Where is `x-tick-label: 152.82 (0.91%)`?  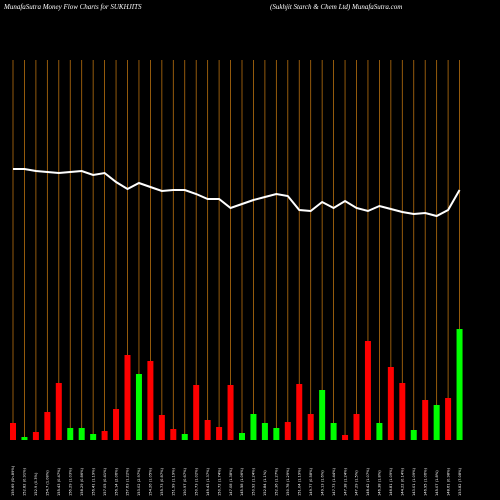
x-tick-label: 152.82 (0.91%) is located at coordinates (25, 481).